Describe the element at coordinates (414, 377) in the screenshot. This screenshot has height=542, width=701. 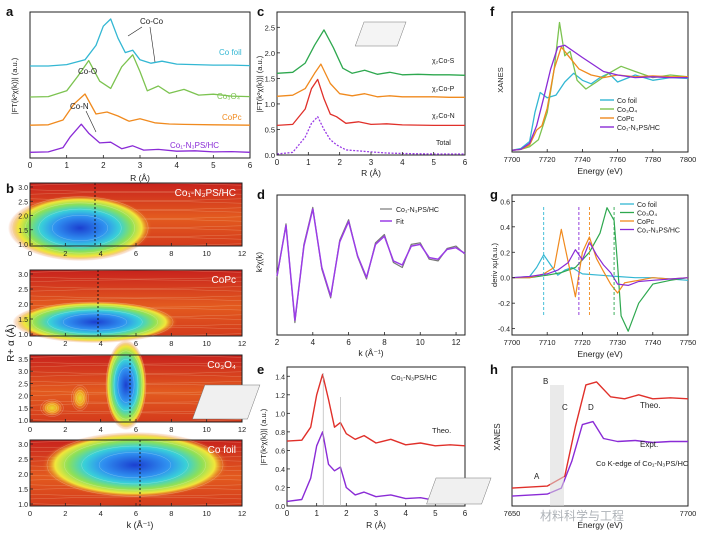
I see `panel-title: Co₁-N₃PS/HC` at that location.